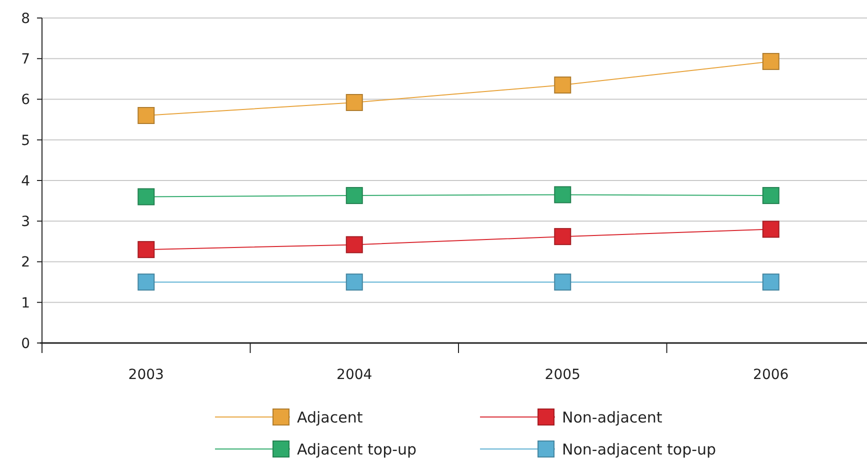 The height and width of the screenshot is (463, 867). Describe the element at coordinates (562, 375) in the screenshot. I see `x-tick-label: 2005` at that location.